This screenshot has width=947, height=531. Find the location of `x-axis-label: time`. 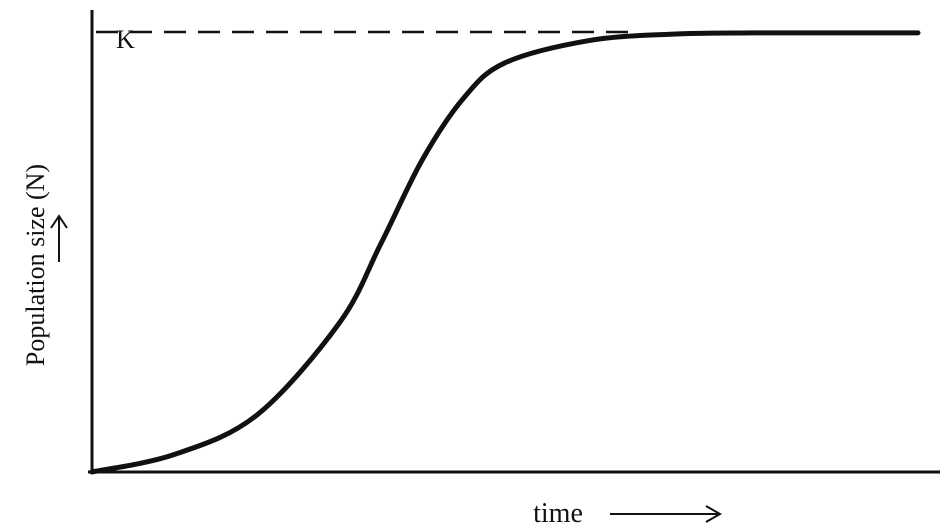

x-axis-label: time is located at coordinates (558, 513).